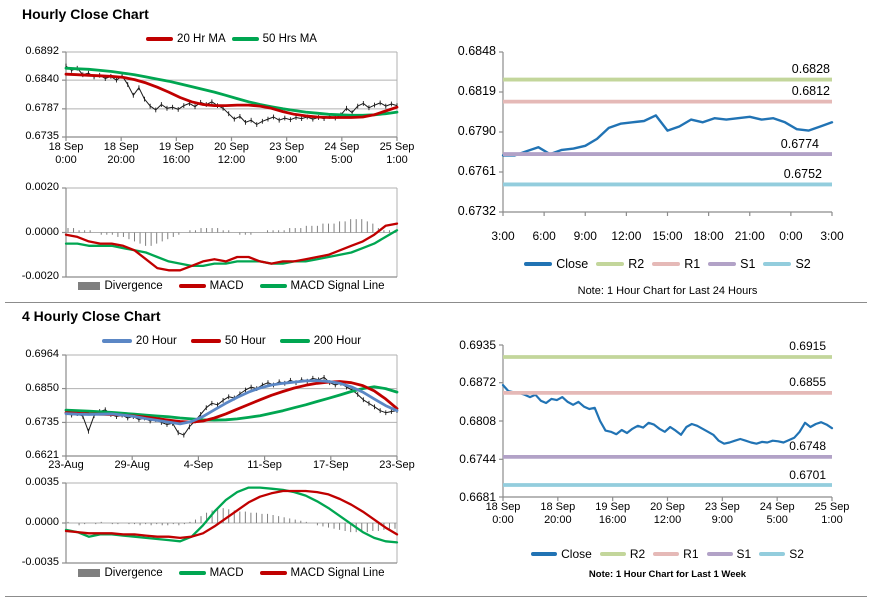  I want to click on hourly_price-x-tick-label: 25 Sep 1:00, so click(397, 153).